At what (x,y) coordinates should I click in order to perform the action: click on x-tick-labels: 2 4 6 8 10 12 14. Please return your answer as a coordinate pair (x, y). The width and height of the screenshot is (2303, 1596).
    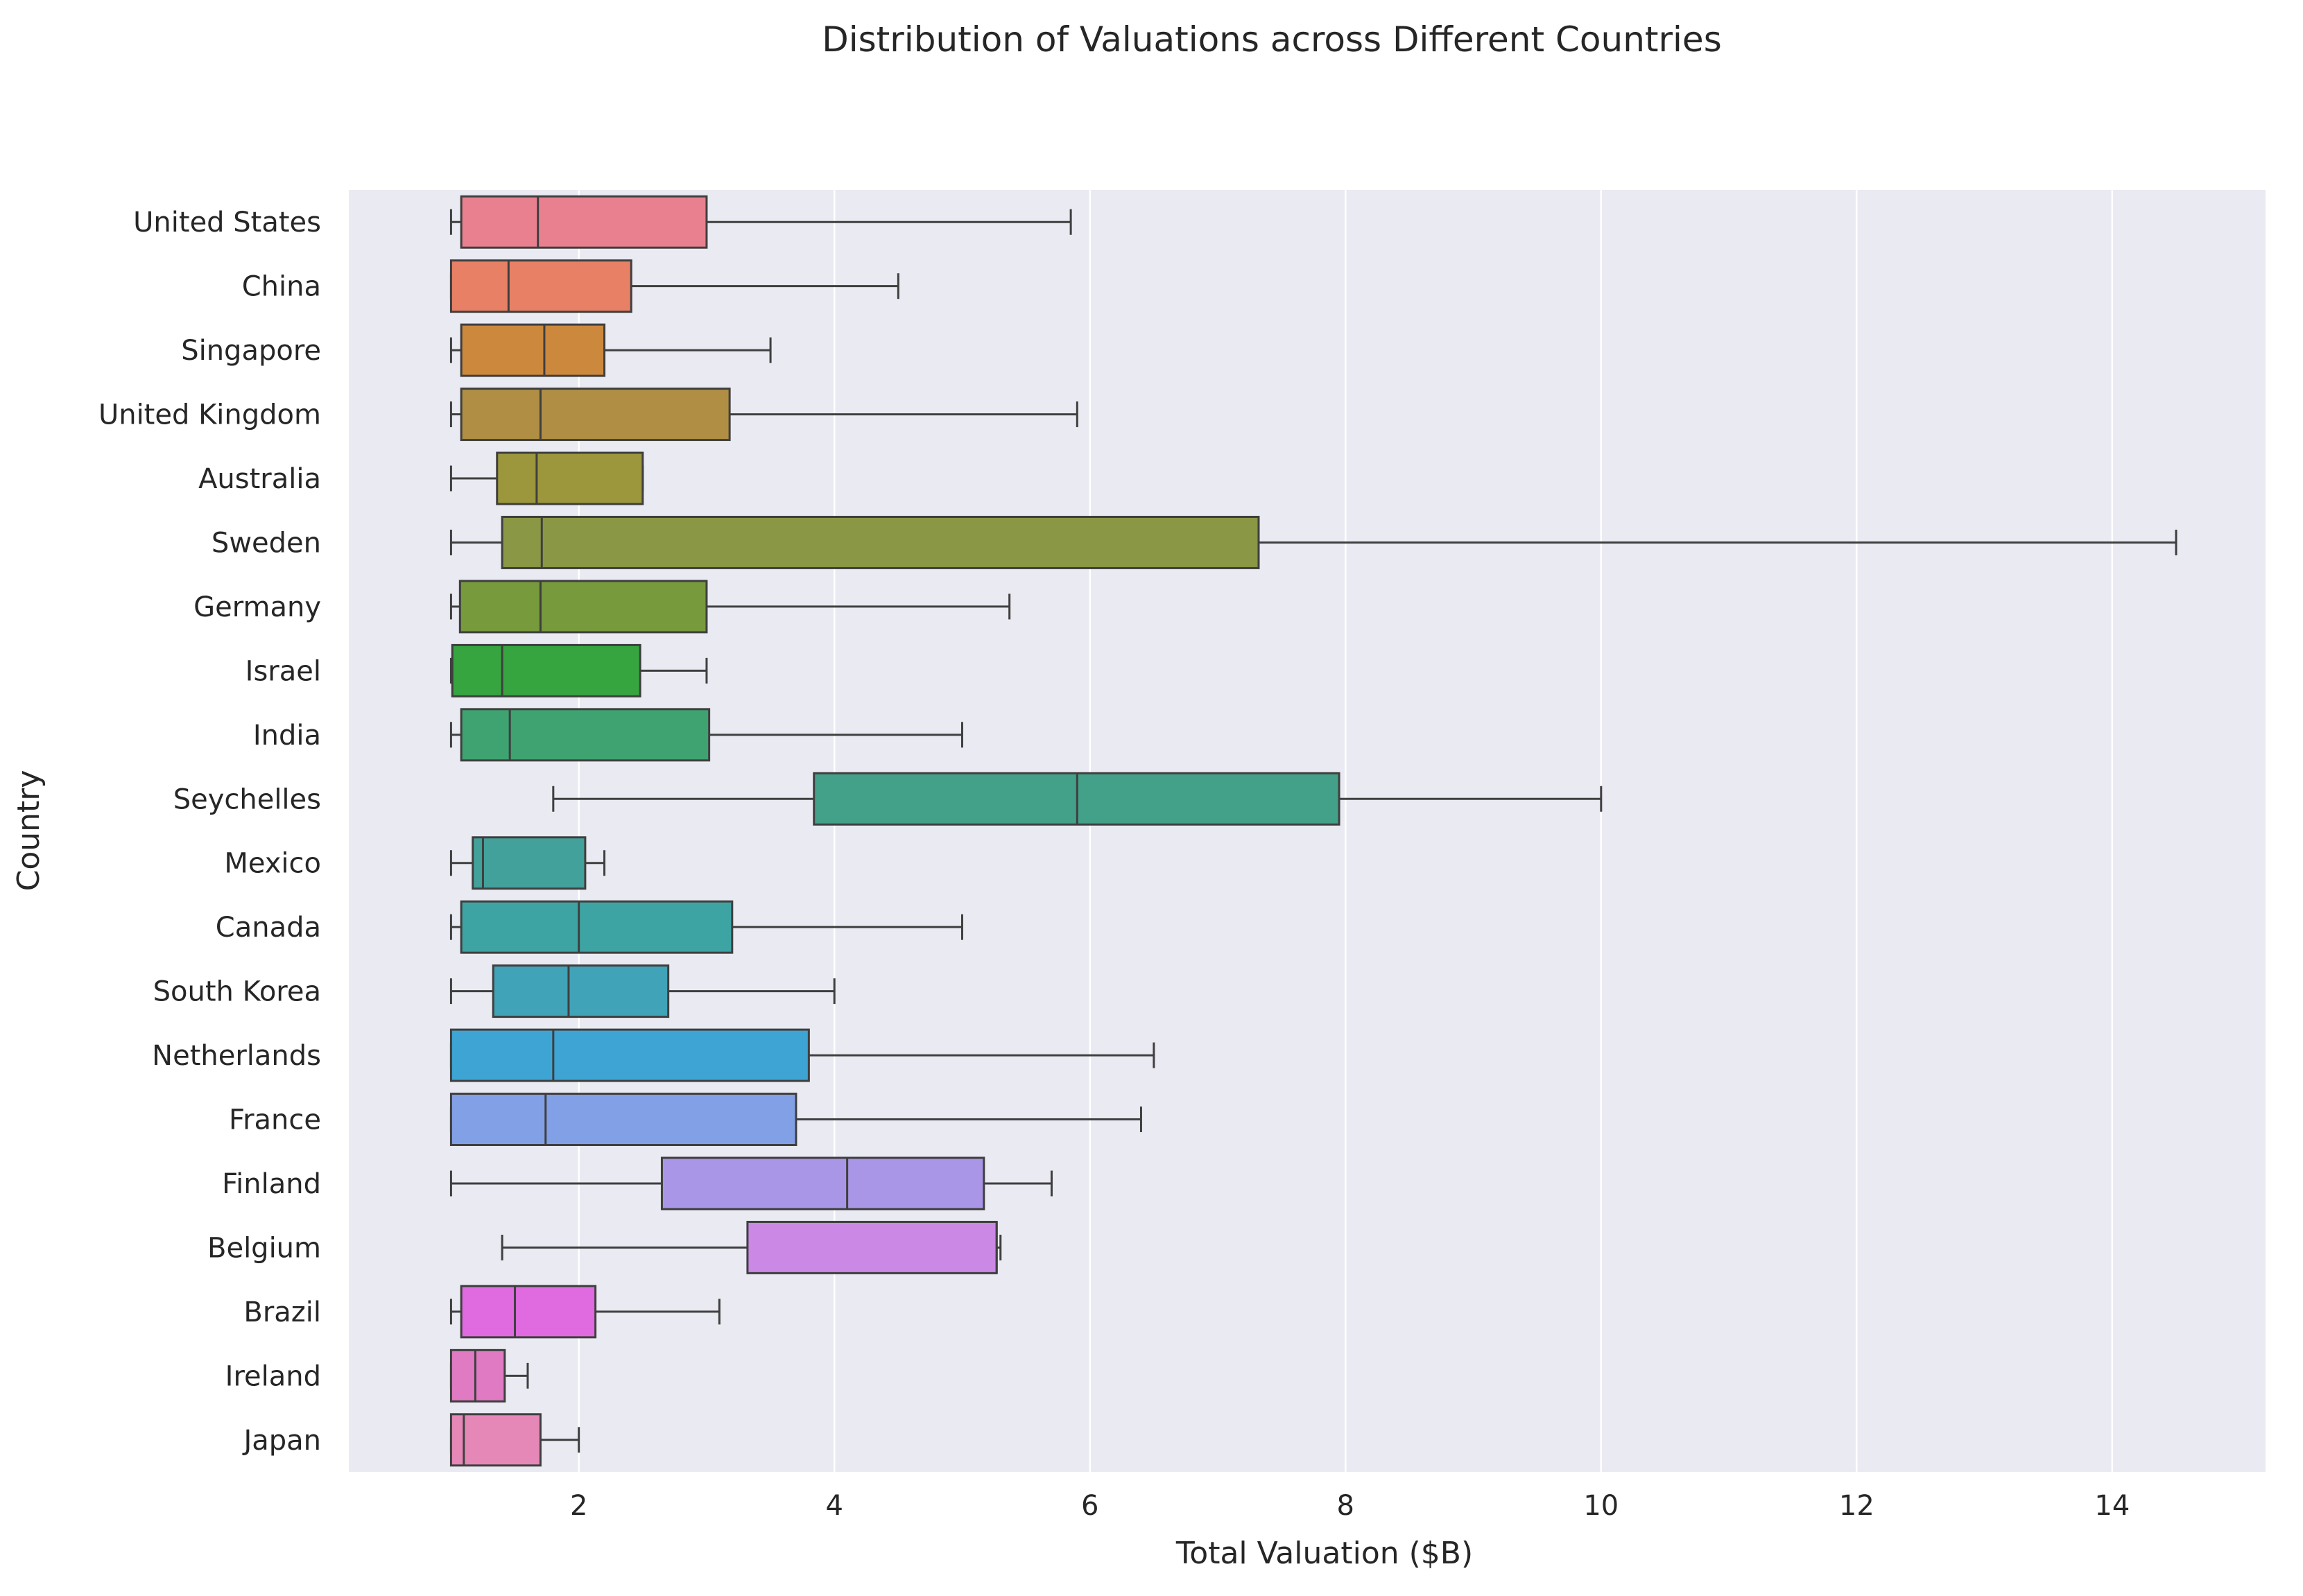
    Looking at the image, I should click on (1350, 1506).